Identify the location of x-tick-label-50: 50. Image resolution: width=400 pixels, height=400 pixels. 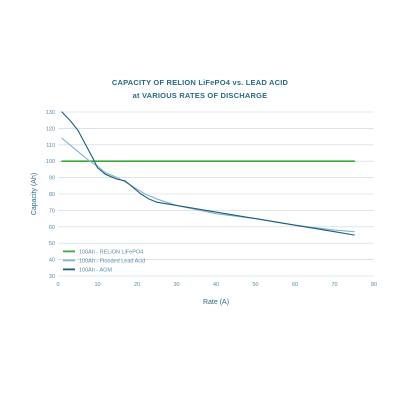
(255, 285).